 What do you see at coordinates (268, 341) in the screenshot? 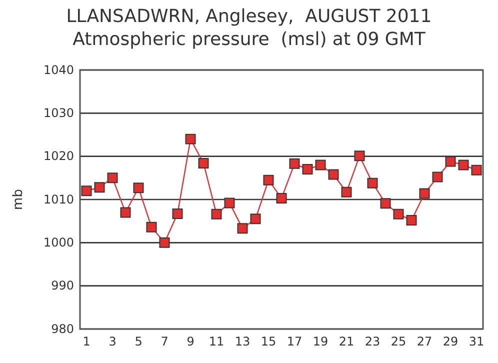
I see `x-tick-label: 15` at bounding box center [268, 341].